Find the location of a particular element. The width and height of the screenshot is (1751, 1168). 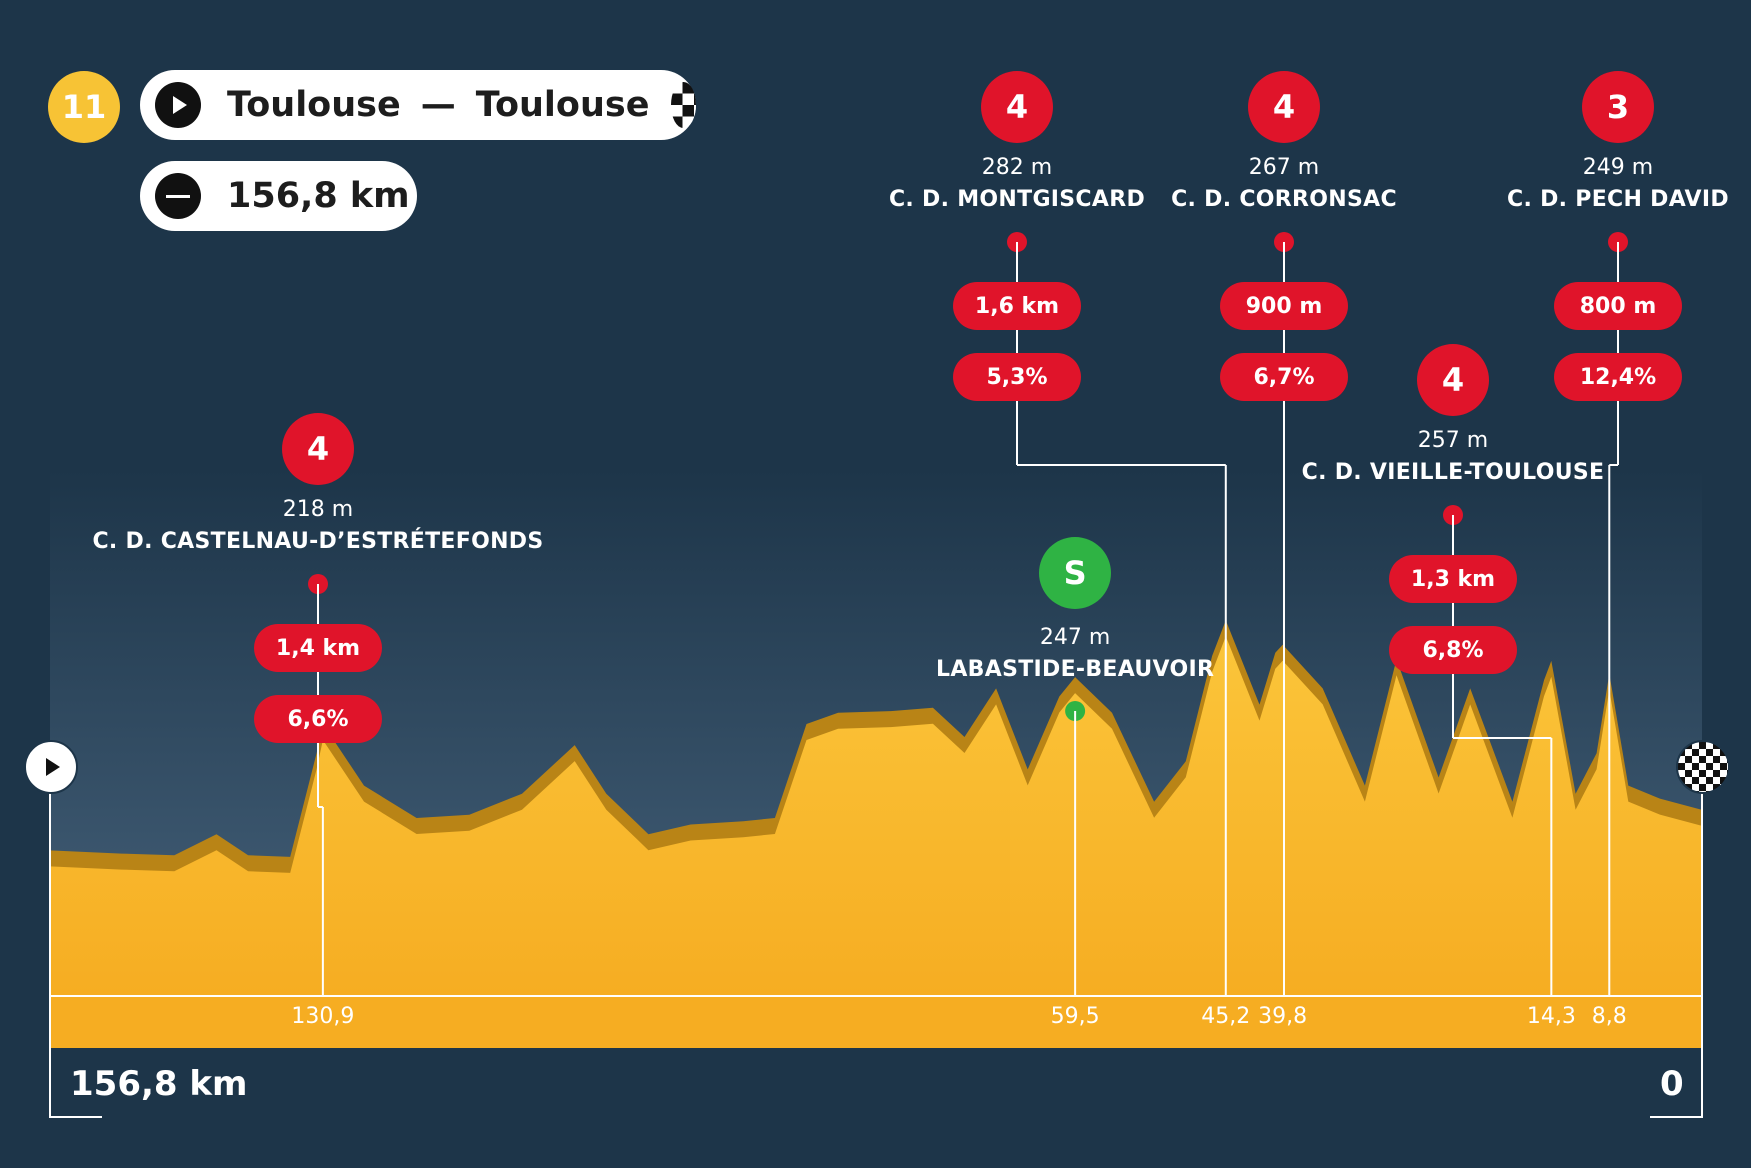

start-marker-icon is located at coordinates (51, 767).